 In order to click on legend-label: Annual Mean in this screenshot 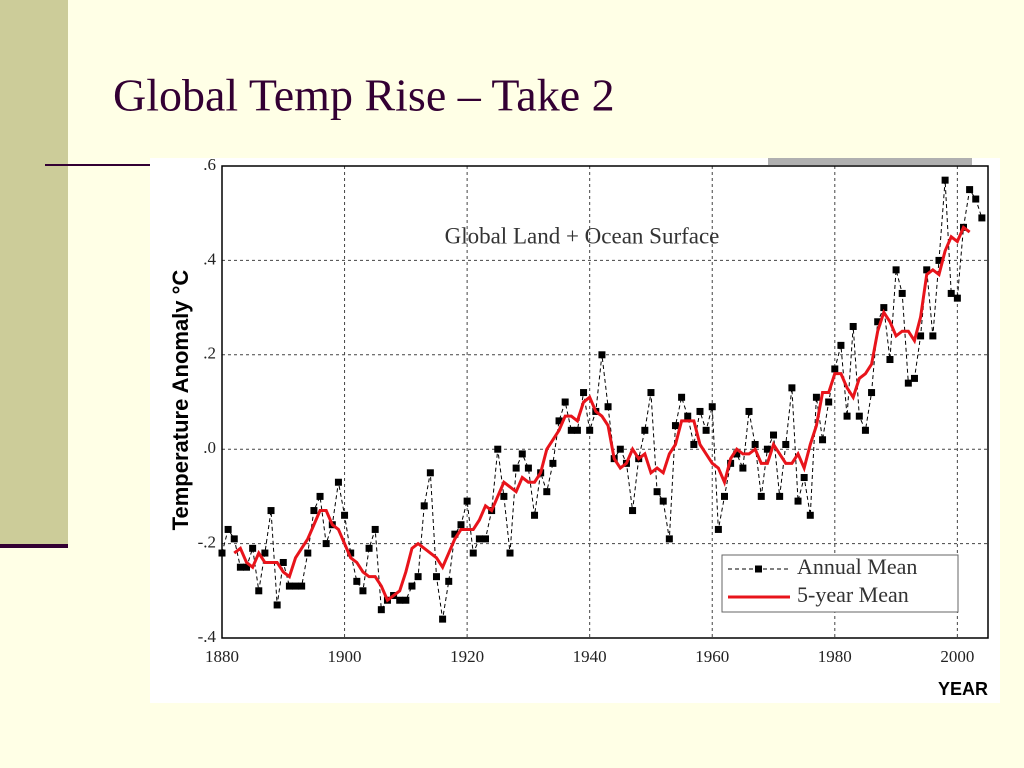, I will do `click(857, 566)`.